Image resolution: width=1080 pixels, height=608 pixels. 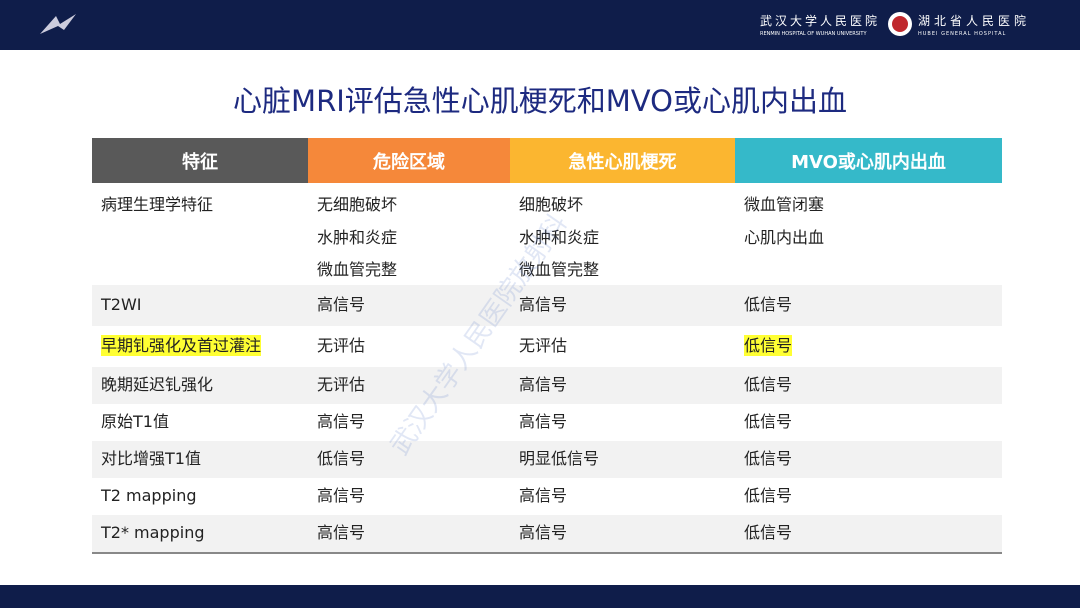 What do you see at coordinates (204, 305) in the screenshot?
I see `cell-text: T2WI` at bounding box center [204, 305].